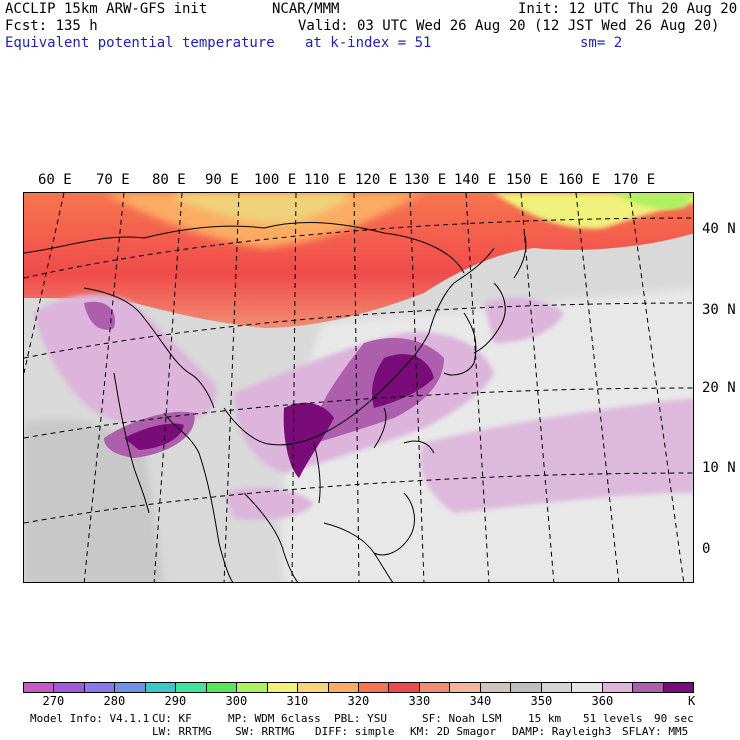 This screenshot has width=740, height=740. Describe the element at coordinates (602, 701) in the screenshot. I see `colorbar-label: 360` at that location.